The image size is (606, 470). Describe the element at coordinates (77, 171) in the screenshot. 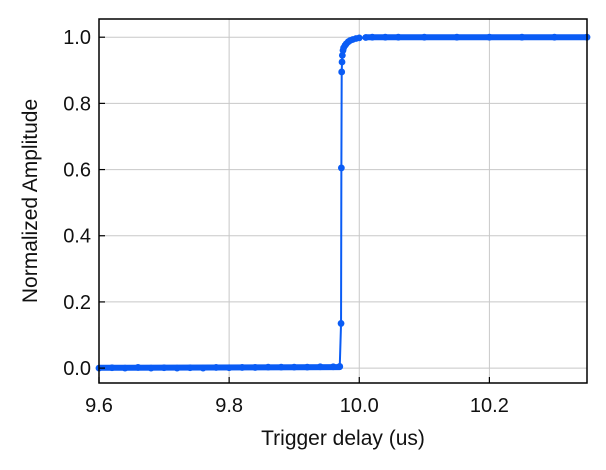

I see `y-tick-label: 0.6` at that location.